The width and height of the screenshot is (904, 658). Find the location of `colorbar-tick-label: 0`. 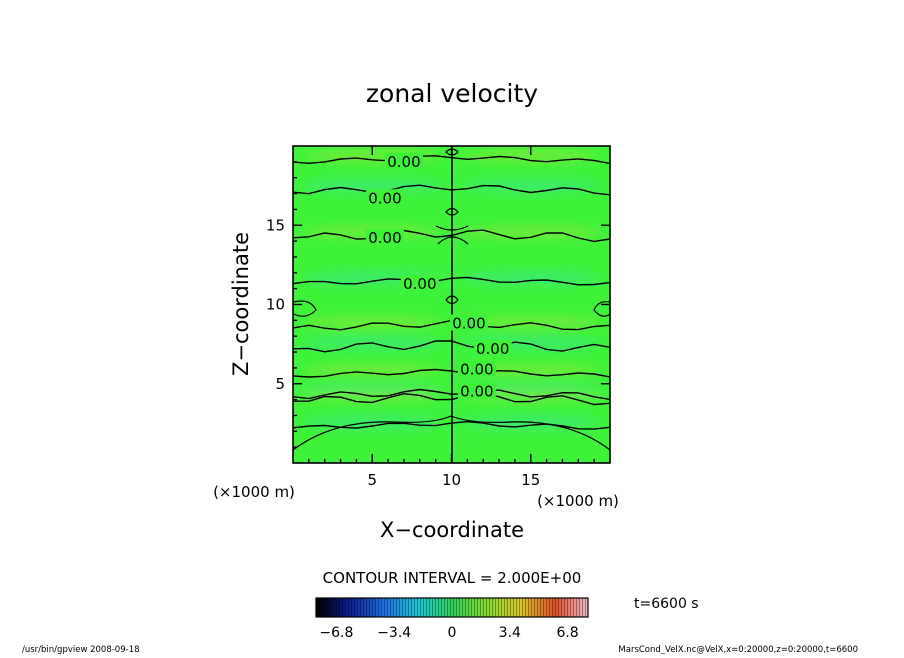

colorbar-tick-label: 0 is located at coordinates (452, 633).